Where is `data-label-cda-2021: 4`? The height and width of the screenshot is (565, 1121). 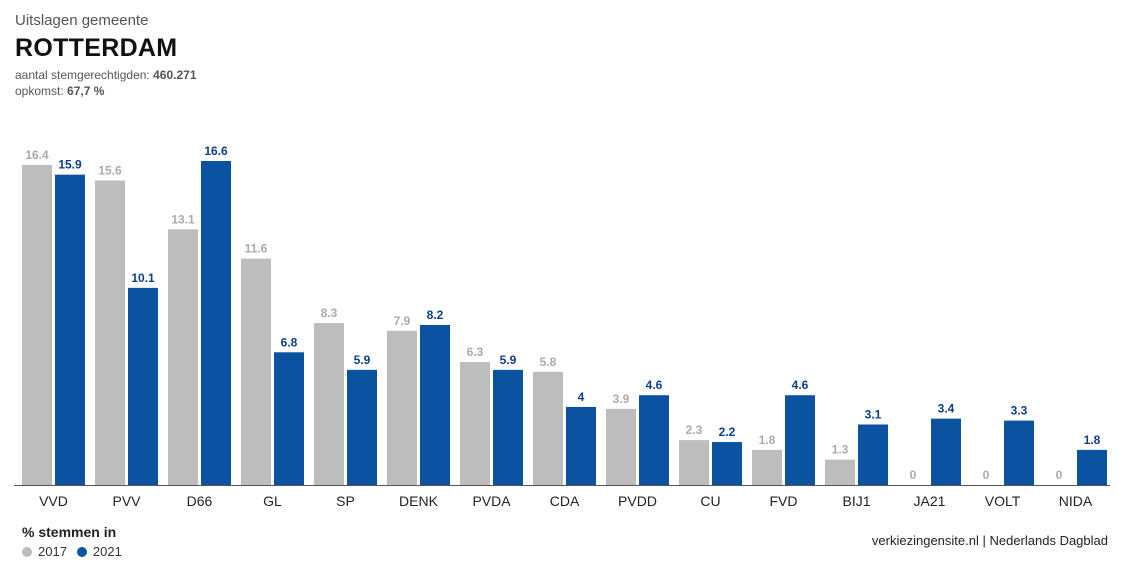 data-label-cda-2021: 4 is located at coordinates (581, 397).